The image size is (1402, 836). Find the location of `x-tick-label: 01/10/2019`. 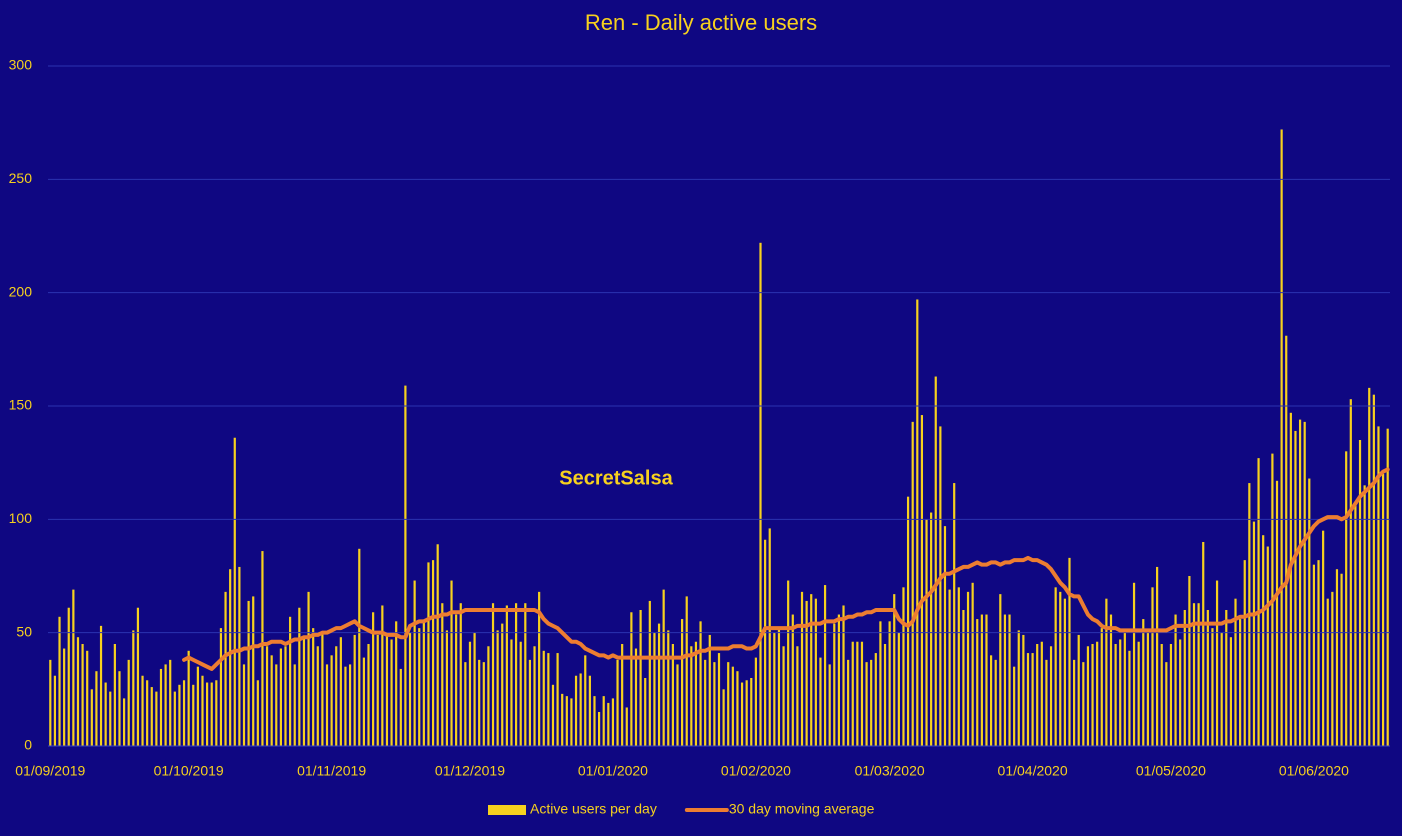

x-tick-label: 01/10/2019 is located at coordinates (189, 771).